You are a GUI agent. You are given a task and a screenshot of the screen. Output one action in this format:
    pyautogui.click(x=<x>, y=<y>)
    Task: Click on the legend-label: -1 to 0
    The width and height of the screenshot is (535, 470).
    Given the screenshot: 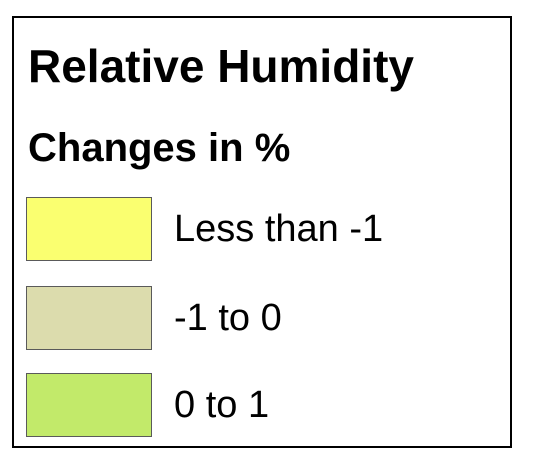 What is the action you would take?
    pyautogui.click(x=228, y=318)
    